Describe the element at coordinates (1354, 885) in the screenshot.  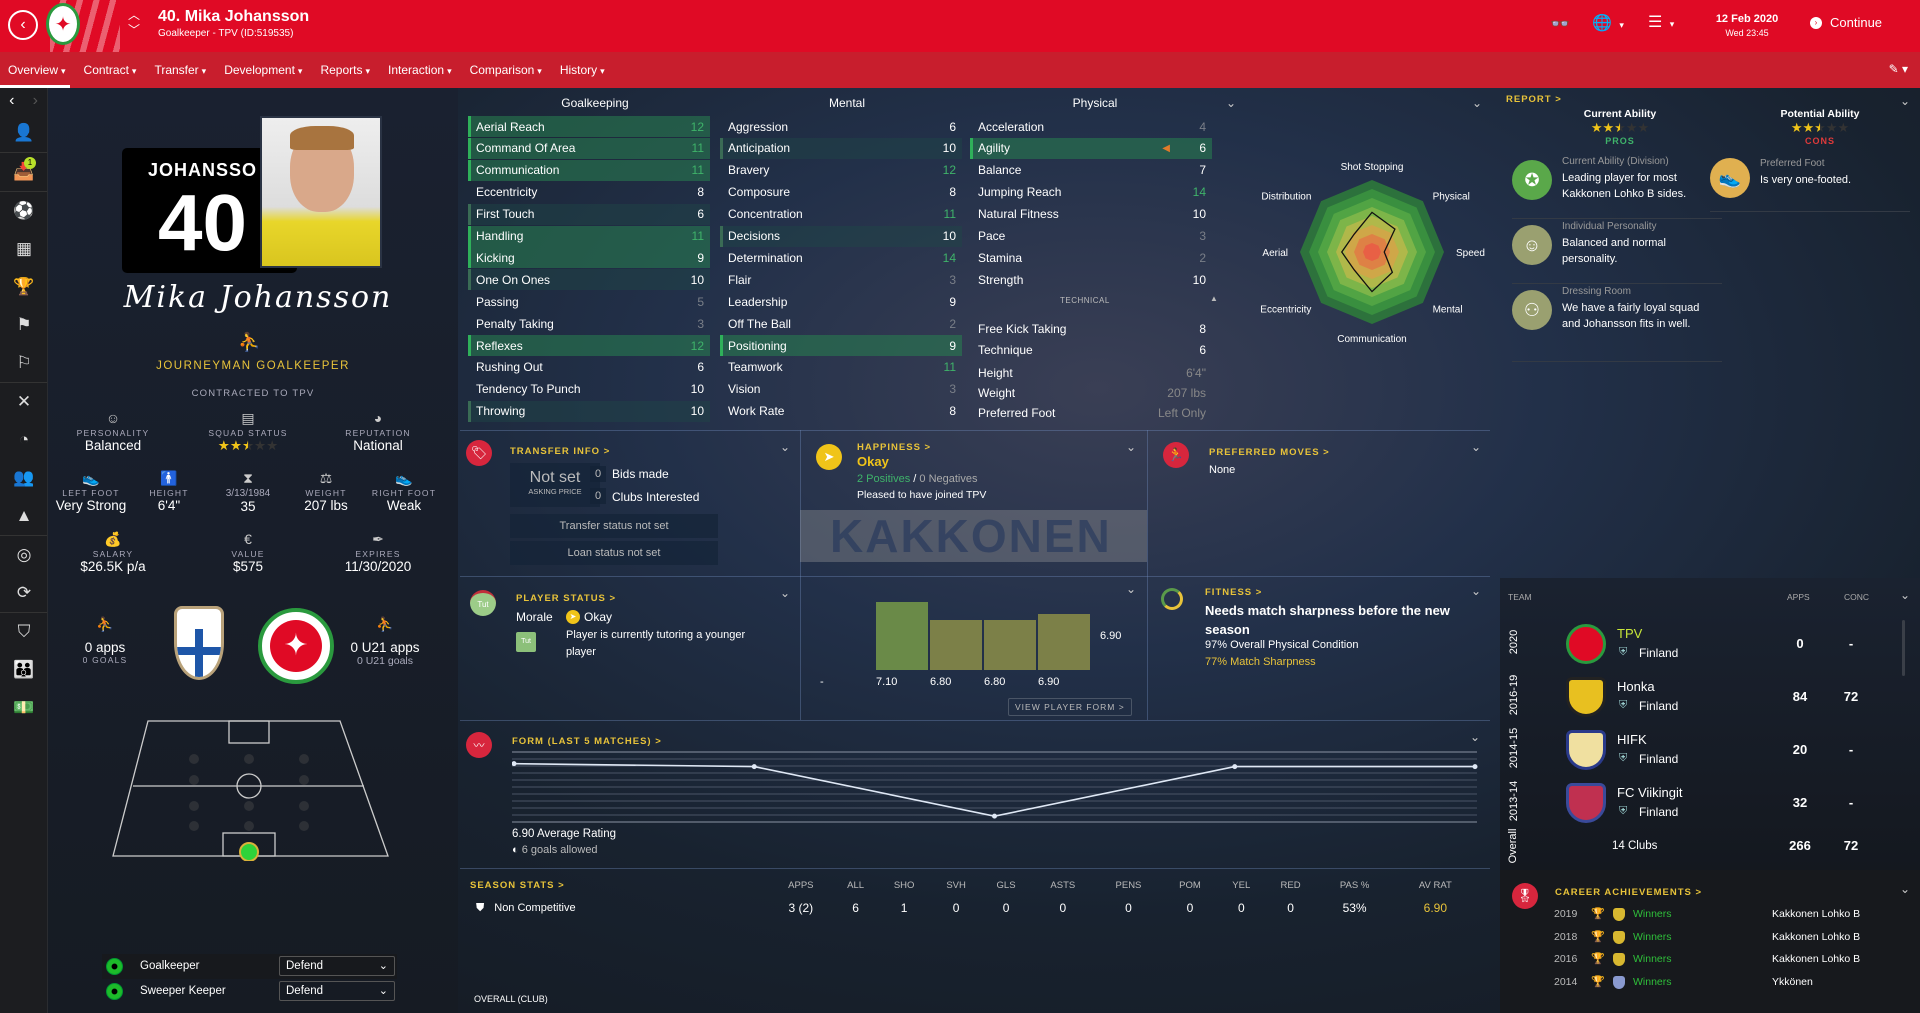
I see `stats-column-header: PAS %` at that location.